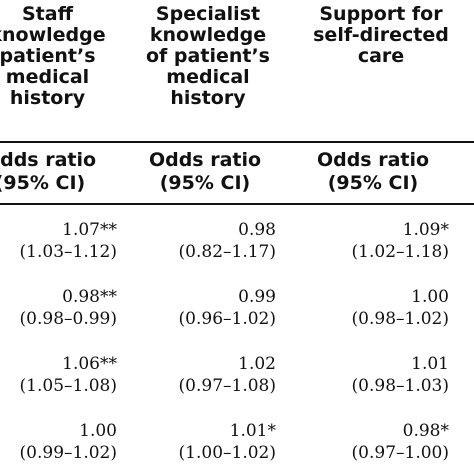  What do you see at coordinates (68, 386) in the screenshot?
I see `confidence-interval: (1.05–1.08)` at bounding box center [68, 386].